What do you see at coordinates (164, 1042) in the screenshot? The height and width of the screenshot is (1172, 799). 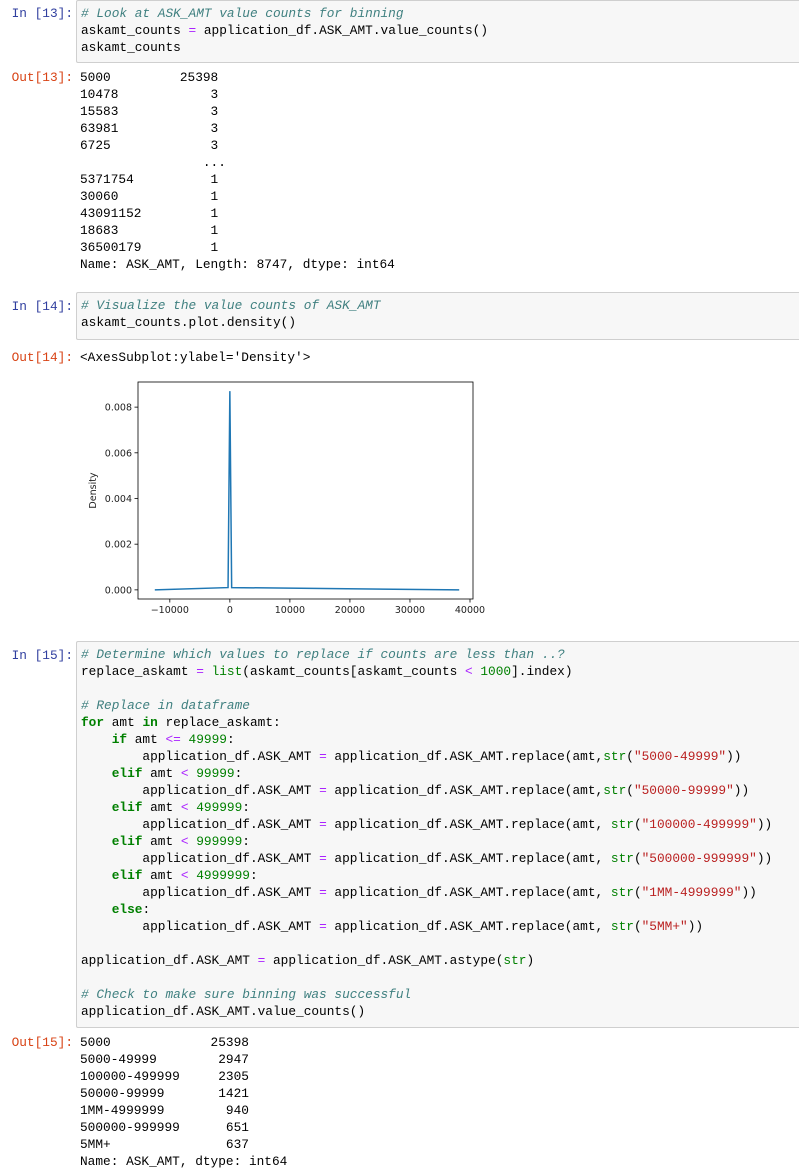 I see `output-line: 5000 25398` at bounding box center [164, 1042].